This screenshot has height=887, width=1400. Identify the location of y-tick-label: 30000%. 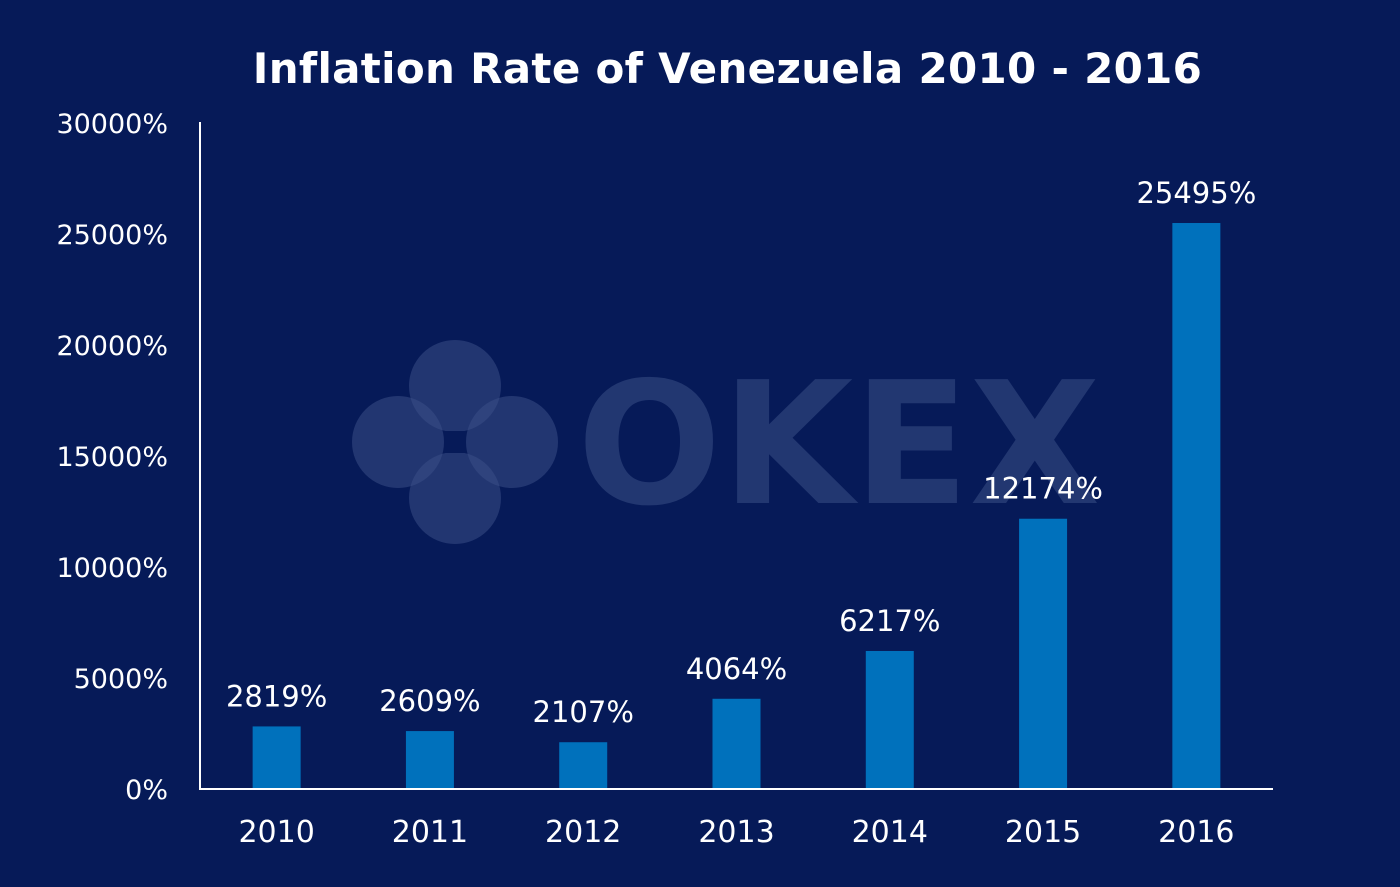
(112, 124).